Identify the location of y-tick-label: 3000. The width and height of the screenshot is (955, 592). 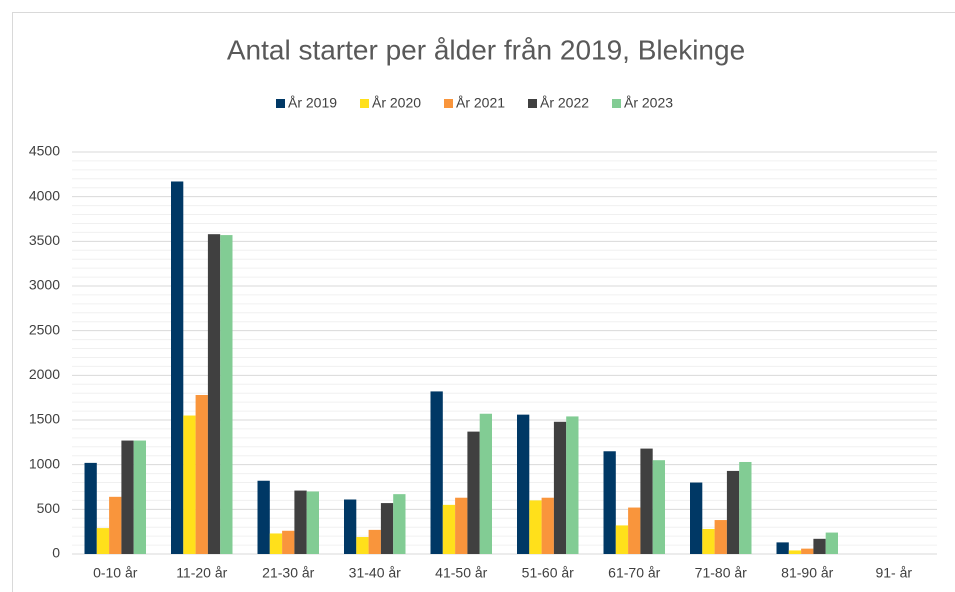
(44, 285).